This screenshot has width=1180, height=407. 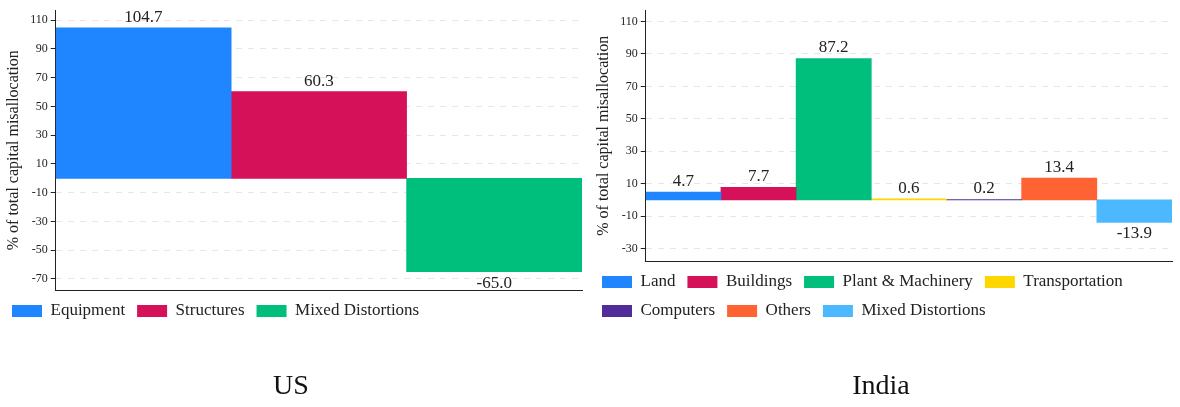 I want to click on y-tick-label: -70, so click(x=39, y=278).